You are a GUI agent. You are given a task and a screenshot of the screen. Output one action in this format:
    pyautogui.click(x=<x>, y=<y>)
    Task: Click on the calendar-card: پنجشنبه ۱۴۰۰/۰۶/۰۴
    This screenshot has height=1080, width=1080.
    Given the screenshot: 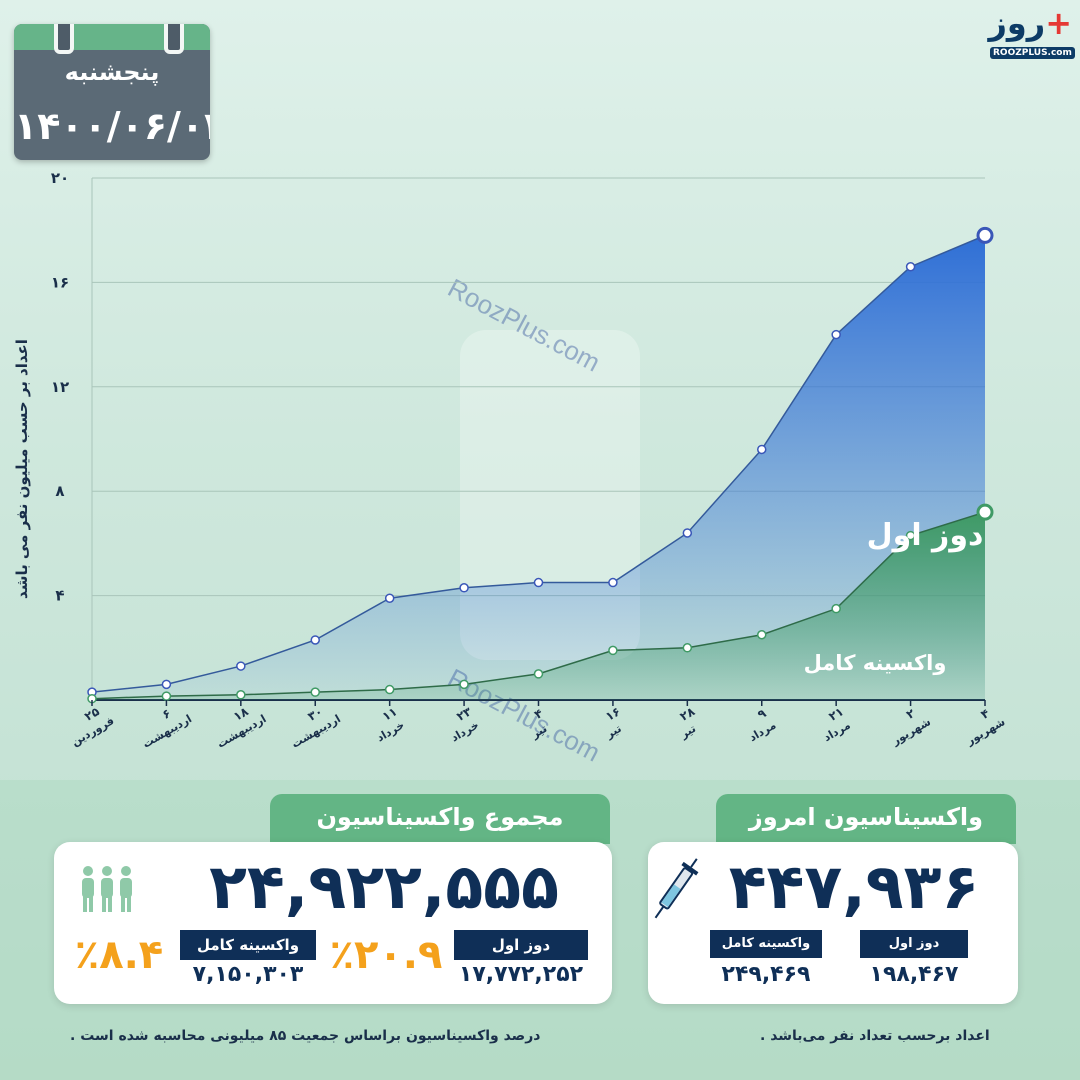 What is the action you would take?
    pyautogui.click(x=112, y=92)
    